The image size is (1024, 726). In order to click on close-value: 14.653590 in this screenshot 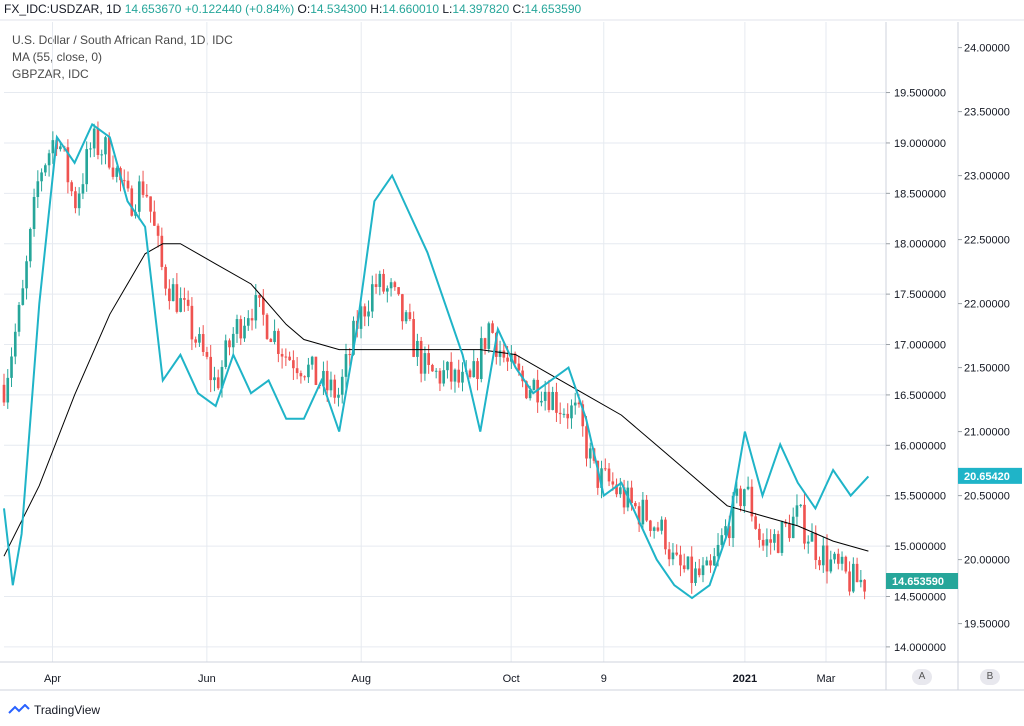, I will do `click(553, 9)`.